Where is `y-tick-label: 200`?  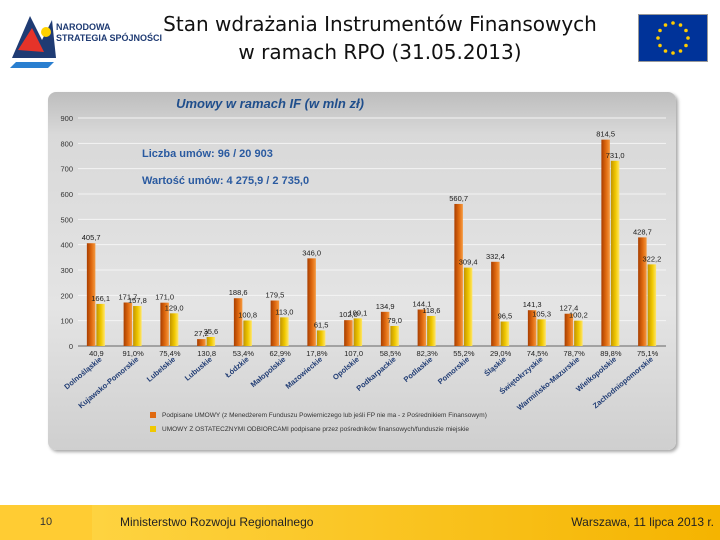 y-tick-label: 200 is located at coordinates (66, 295).